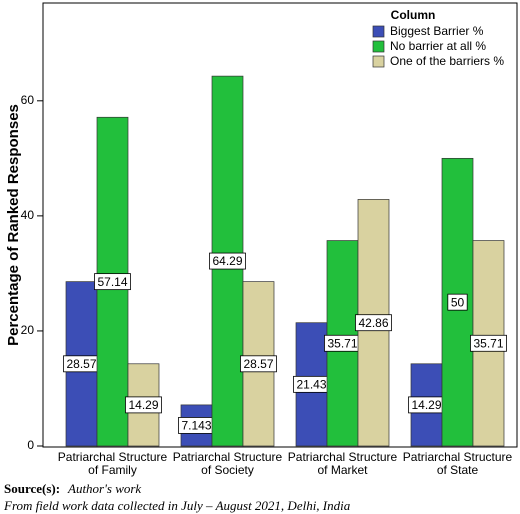 The image size is (520, 514). What do you see at coordinates (104, 488) in the screenshot?
I see `source-text: Author's work` at bounding box center [104, 488].